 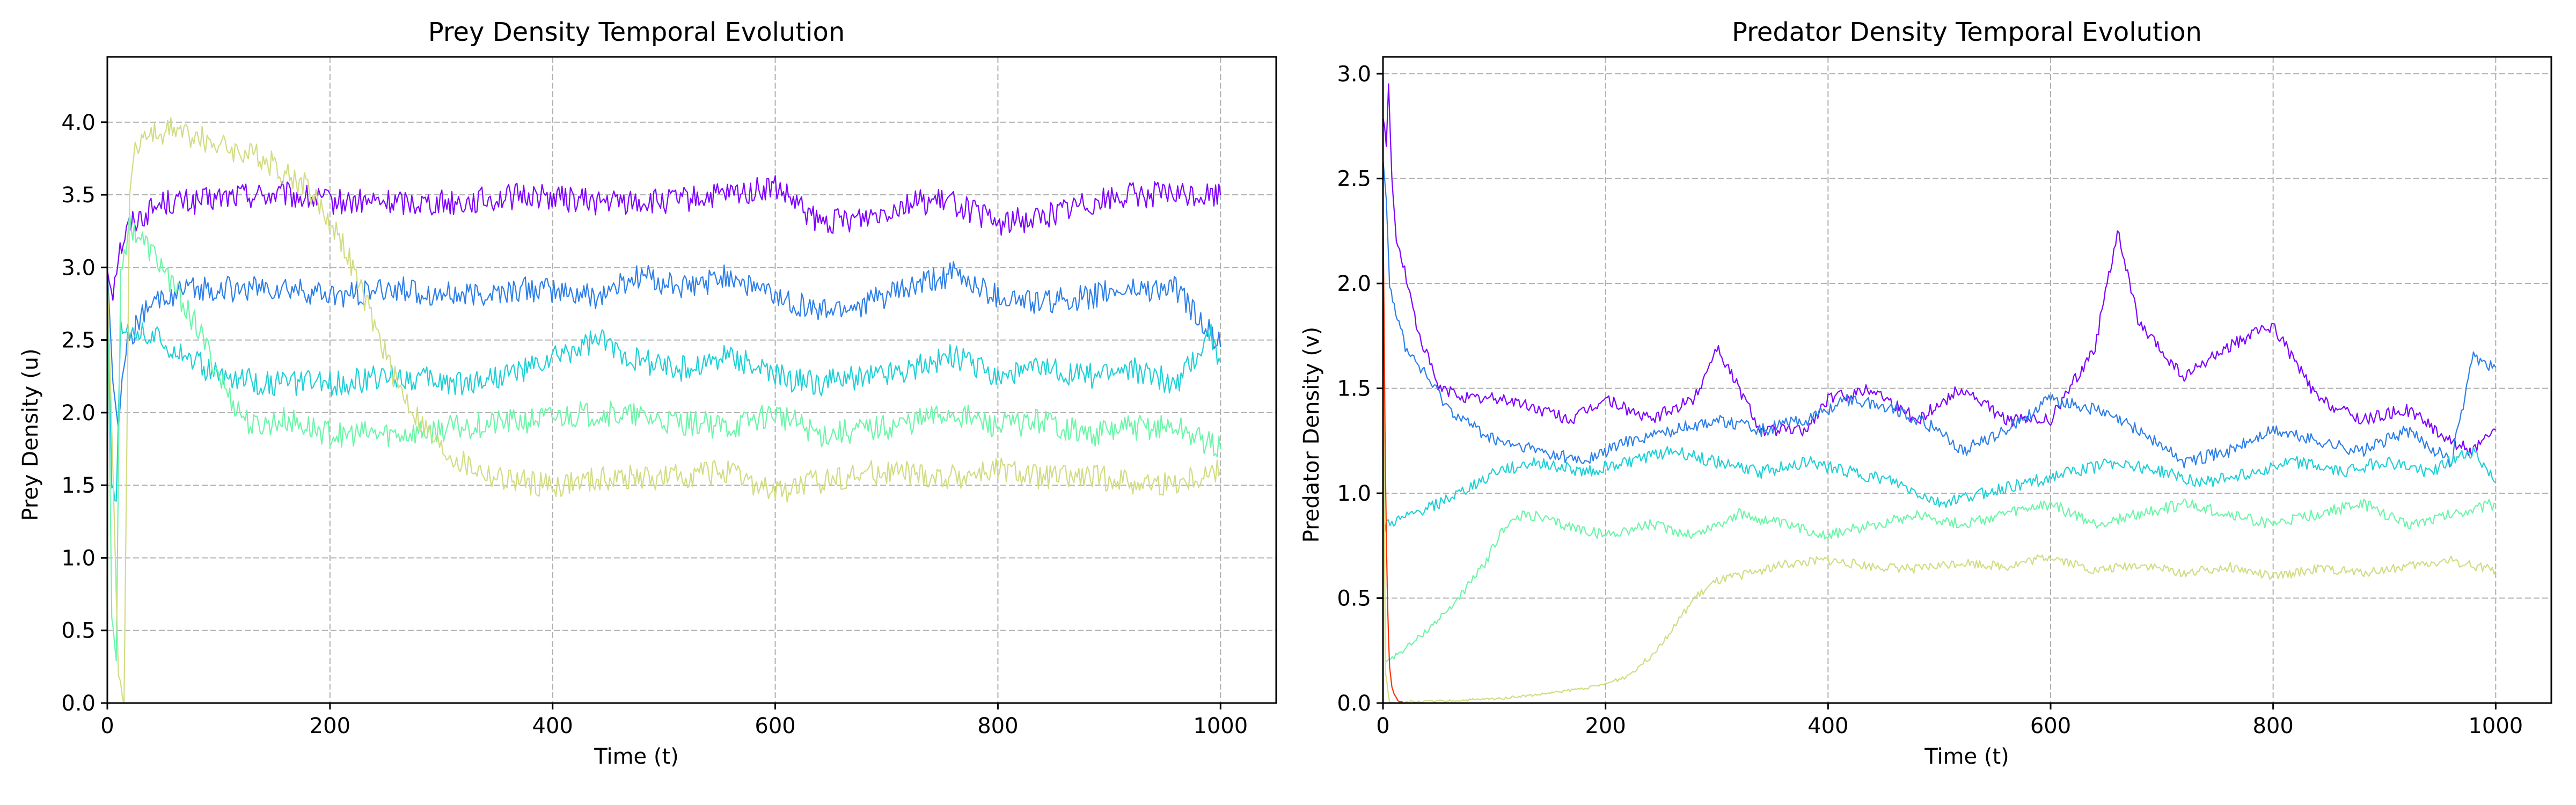 What do you see at coordinates (78, 195) in the screenshot?
I see `y-tick-label: 3.5` at bounding box center [78, 195].